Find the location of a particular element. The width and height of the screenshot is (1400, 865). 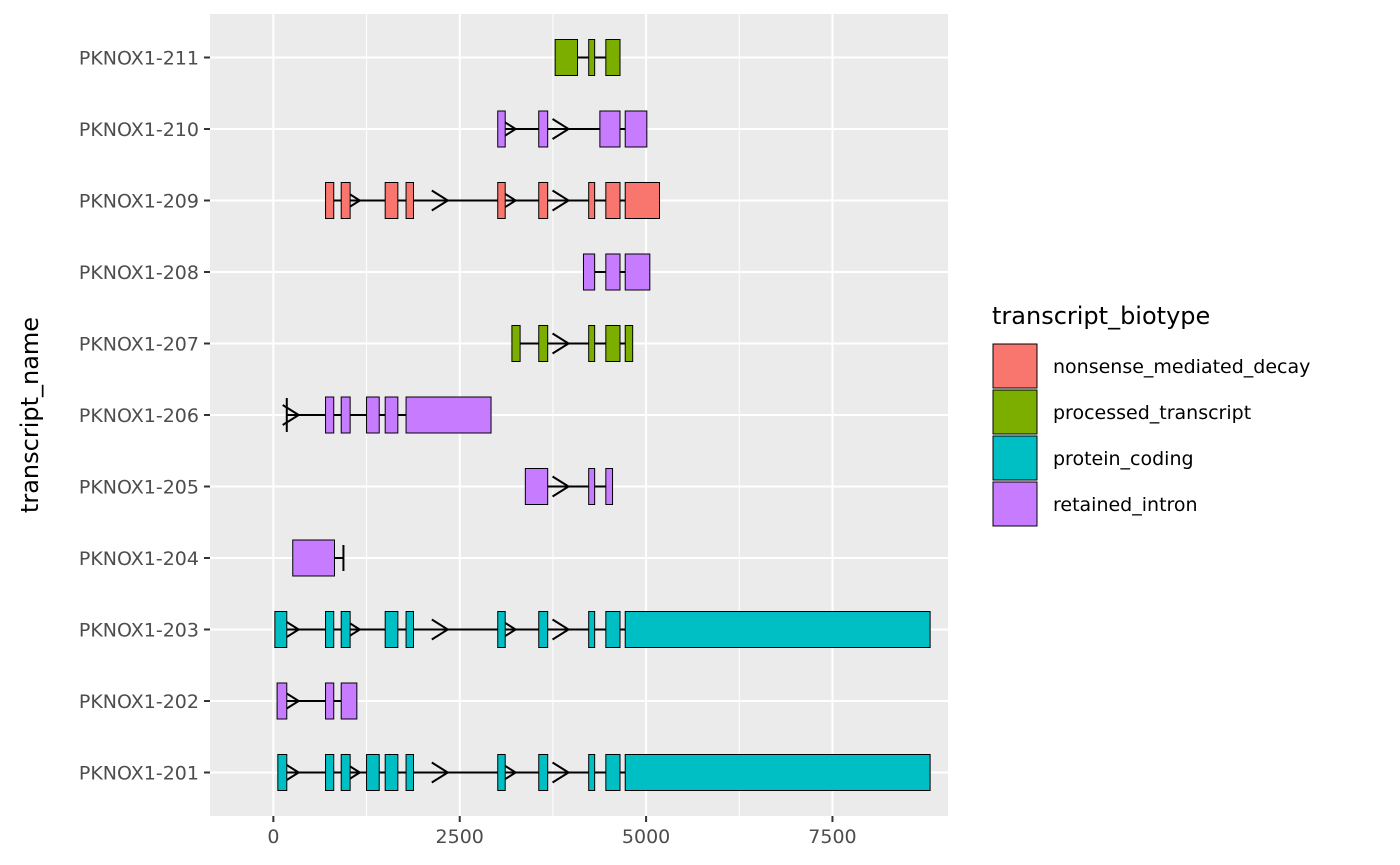

y-axis-title: transcript_name is located at coordinates (30, 415).